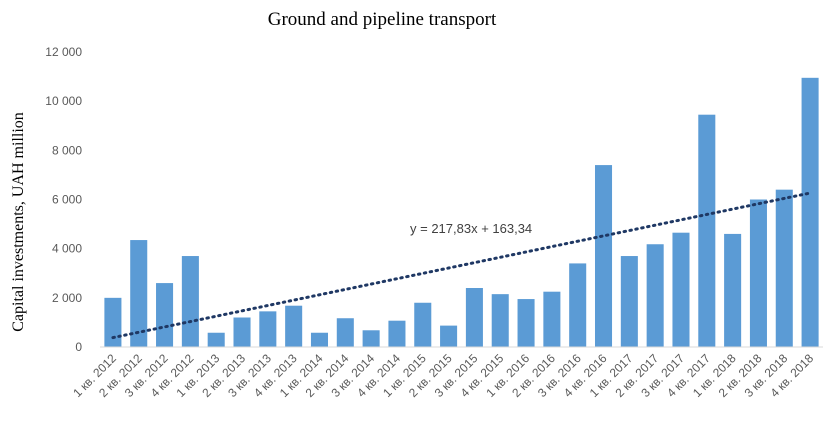  What do you see at coordinates (67, 200) in the screenshot?
I see `y-tick-label: 6 000` at bounding box center [67, 200].